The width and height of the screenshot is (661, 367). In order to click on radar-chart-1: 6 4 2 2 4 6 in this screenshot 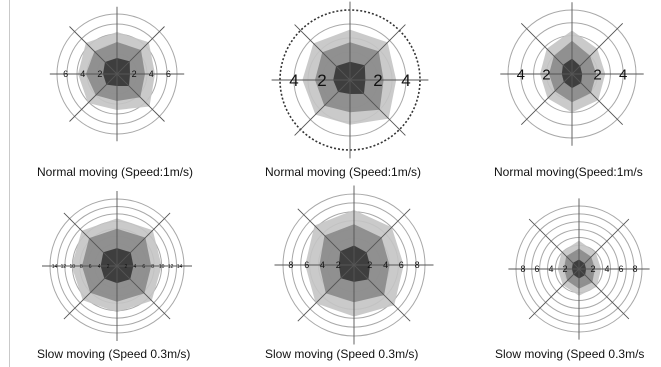, I will do `click(117, 74)`.